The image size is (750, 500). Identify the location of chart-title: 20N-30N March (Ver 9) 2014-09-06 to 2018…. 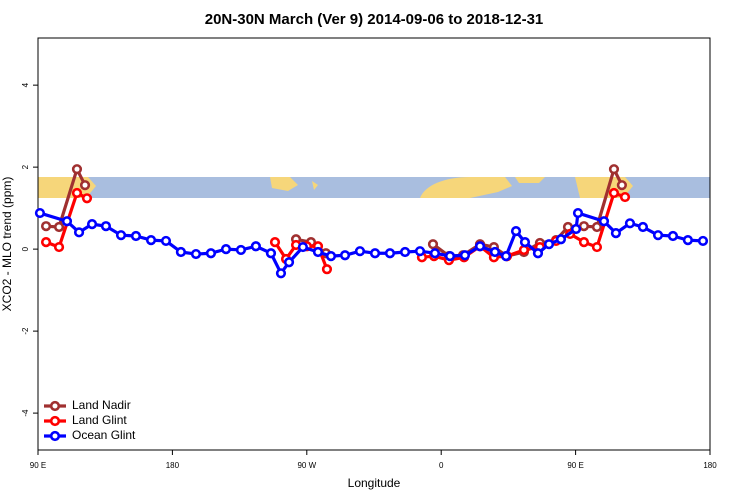
(374, 19).